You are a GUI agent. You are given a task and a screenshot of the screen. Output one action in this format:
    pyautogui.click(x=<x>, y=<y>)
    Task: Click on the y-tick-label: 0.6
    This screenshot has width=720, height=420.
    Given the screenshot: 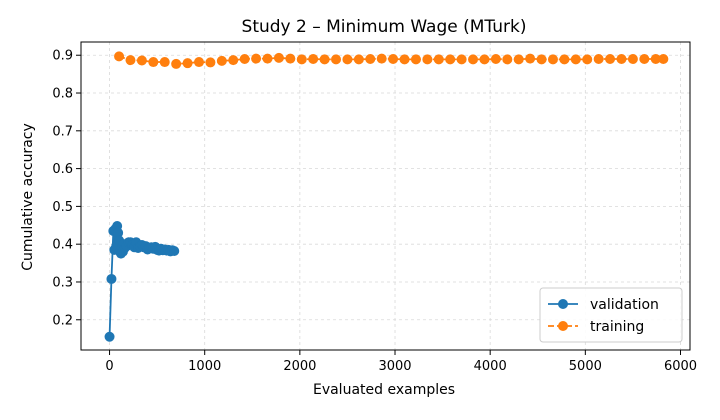 What is the action you would take?
    pyautogui.click(x=62, y=169)
    